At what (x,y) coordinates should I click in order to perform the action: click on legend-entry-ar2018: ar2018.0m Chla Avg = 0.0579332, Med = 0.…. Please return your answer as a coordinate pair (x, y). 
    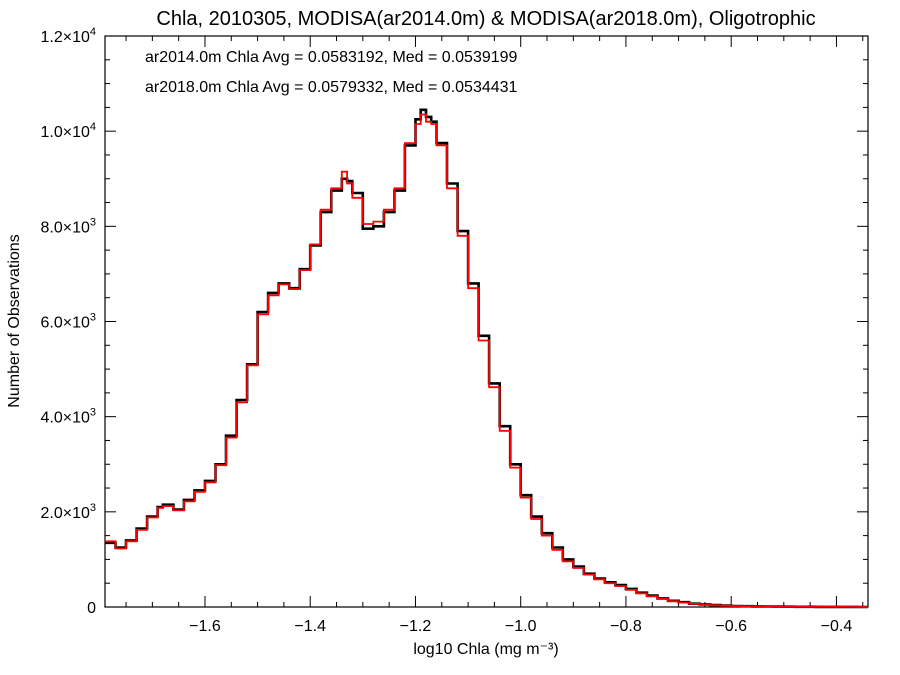
    Looking at the image, I should click on (331, 87).